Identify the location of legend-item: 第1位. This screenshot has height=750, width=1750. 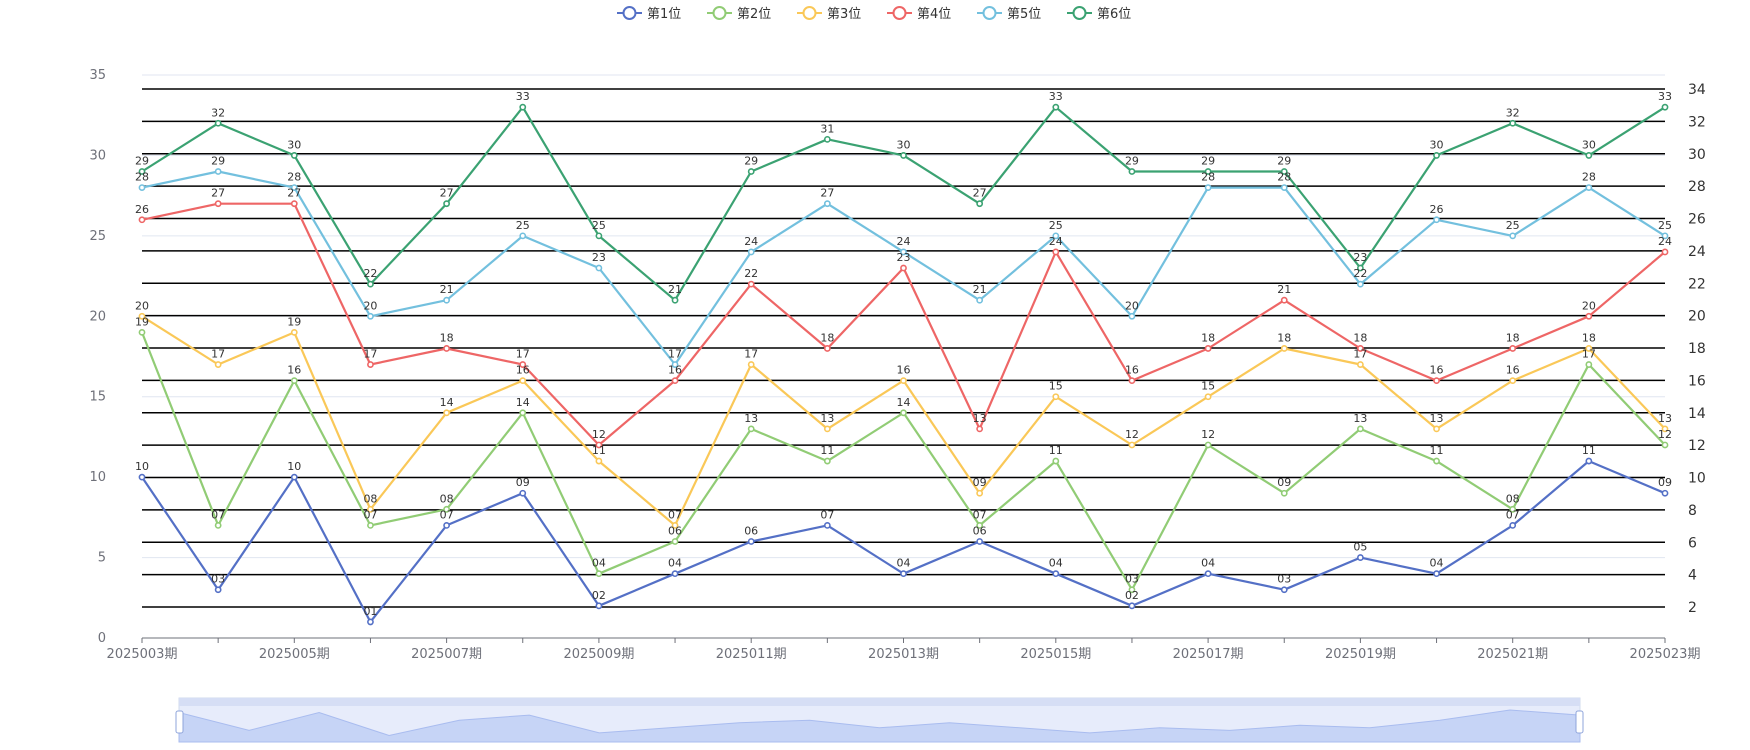
(649, 14).